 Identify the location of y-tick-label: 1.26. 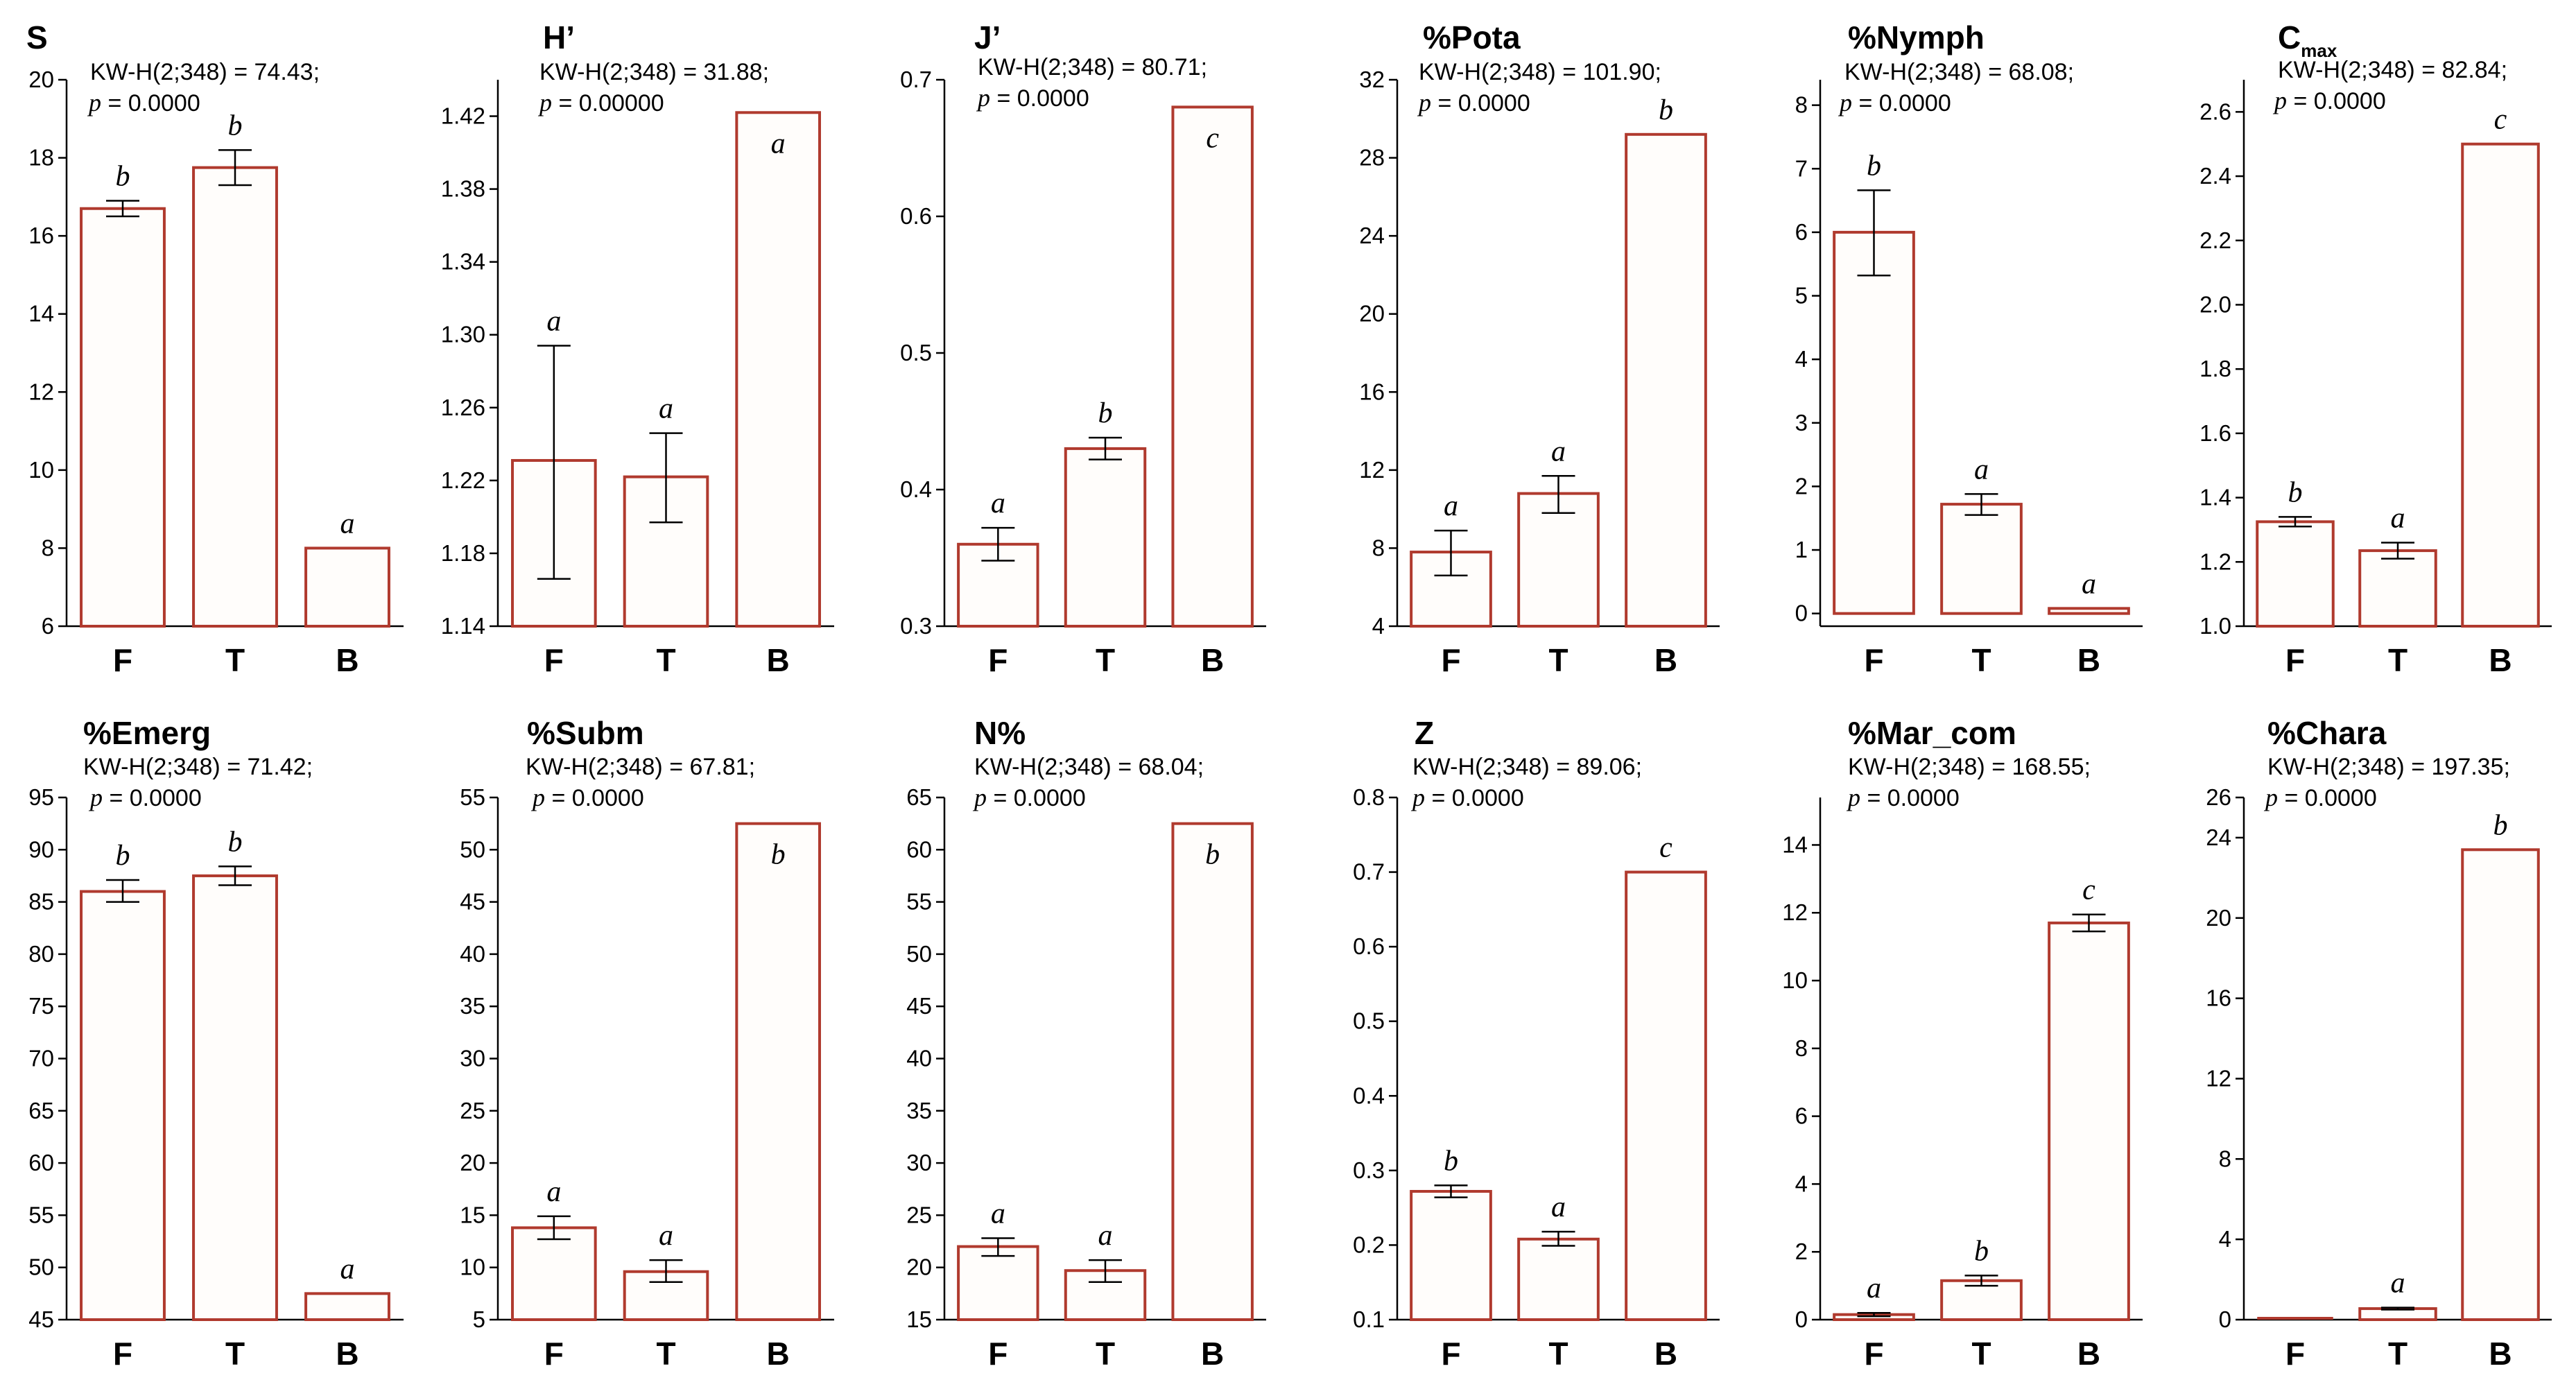
(463, 407).